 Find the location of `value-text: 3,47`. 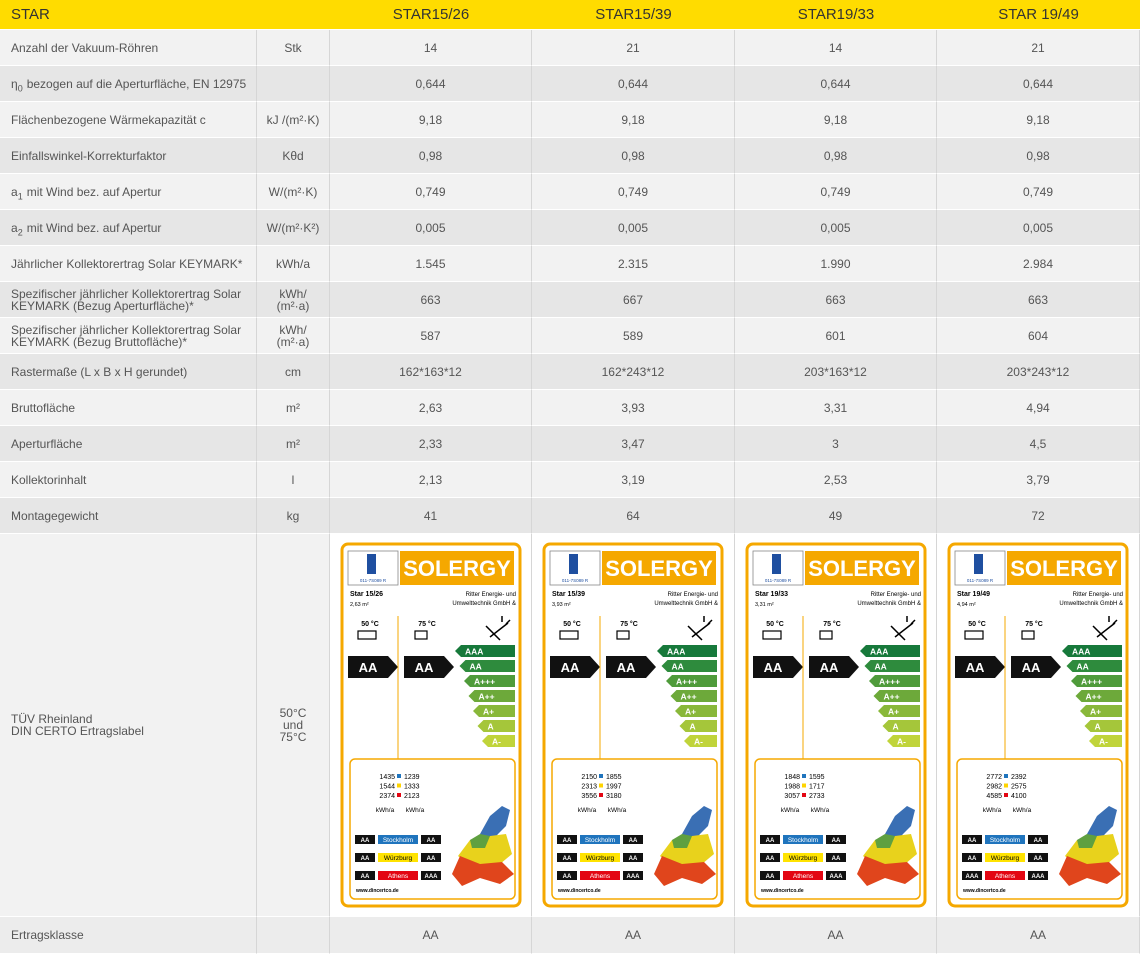

value-text: 3,47 is located at coordinates (633, 443).